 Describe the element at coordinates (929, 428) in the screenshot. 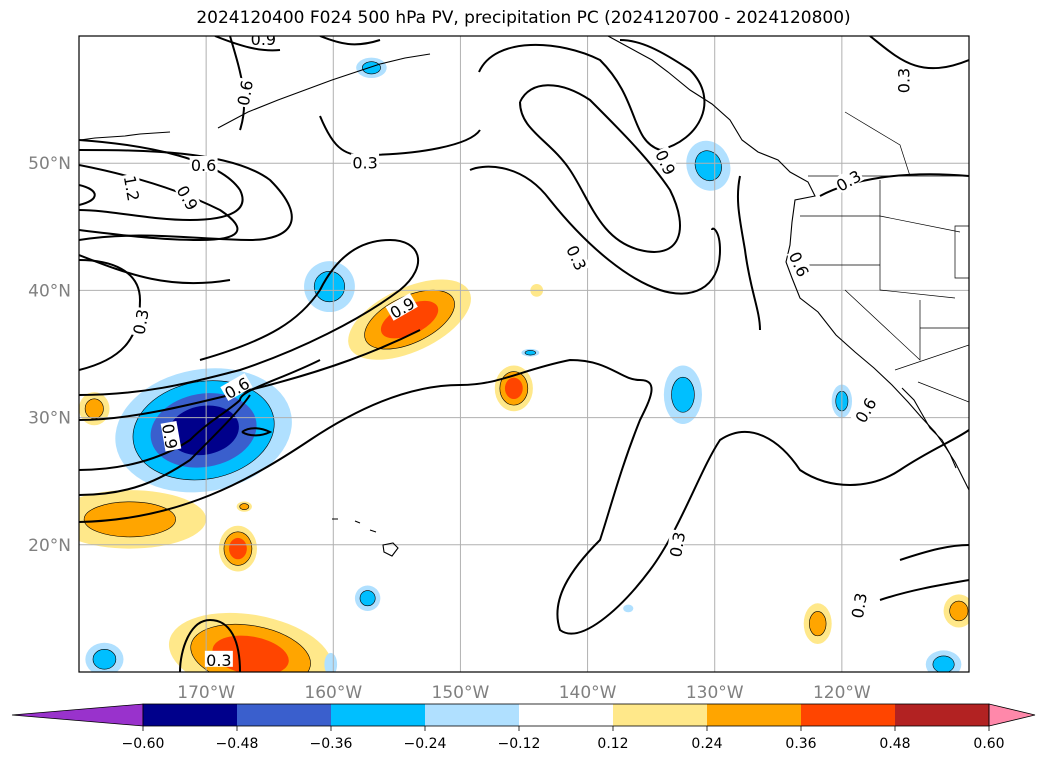

I see `baja-california-coastline` at that location.